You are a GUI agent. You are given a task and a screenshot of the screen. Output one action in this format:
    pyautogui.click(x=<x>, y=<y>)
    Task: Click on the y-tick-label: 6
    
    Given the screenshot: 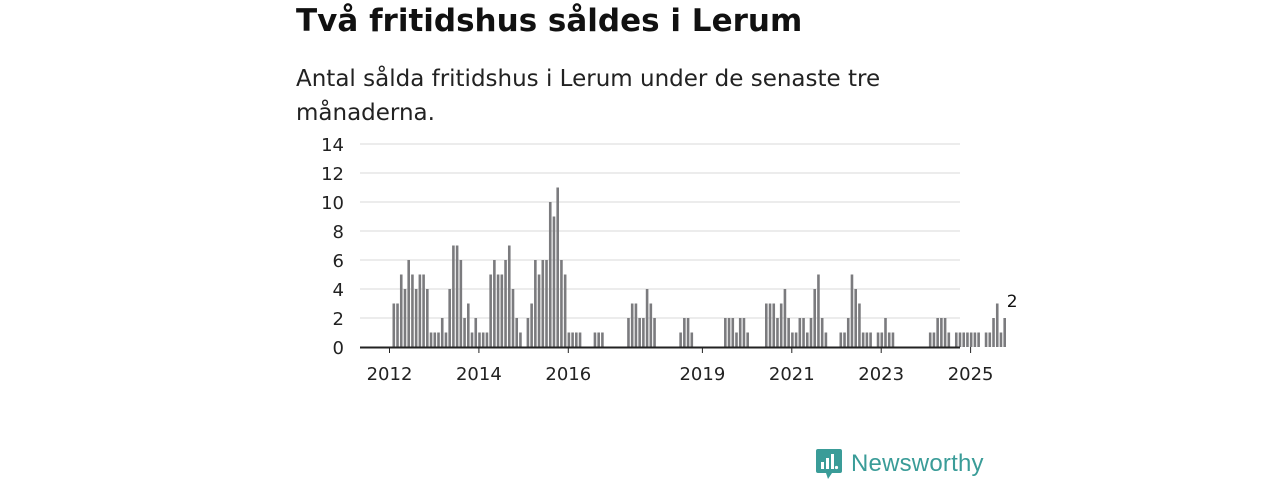 What is the action you would take?
    pyautogui.click(x=338, y=261)
    